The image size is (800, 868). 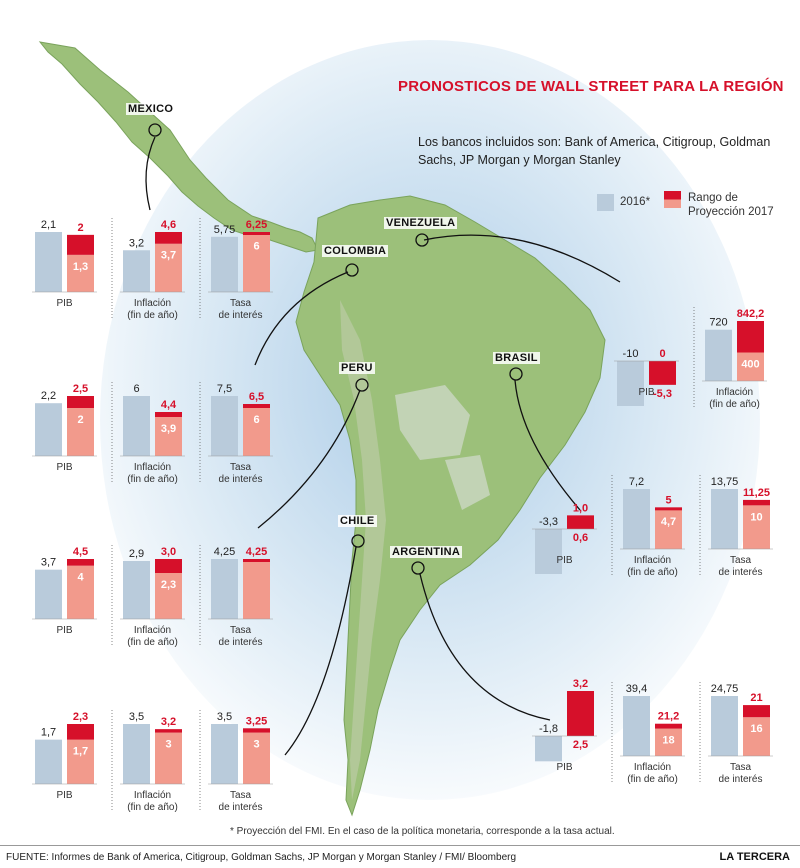 I want to click on value-label-2016: 7,5, so click(x=224, y=389).